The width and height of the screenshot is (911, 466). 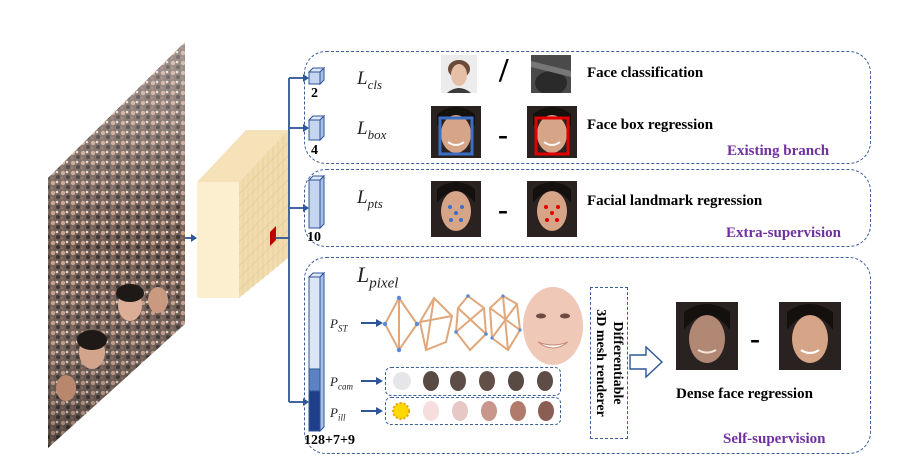 I want to click on mesh-renderer-box: Differentiable 3D mesh renderer, so click(x=609, y=363).